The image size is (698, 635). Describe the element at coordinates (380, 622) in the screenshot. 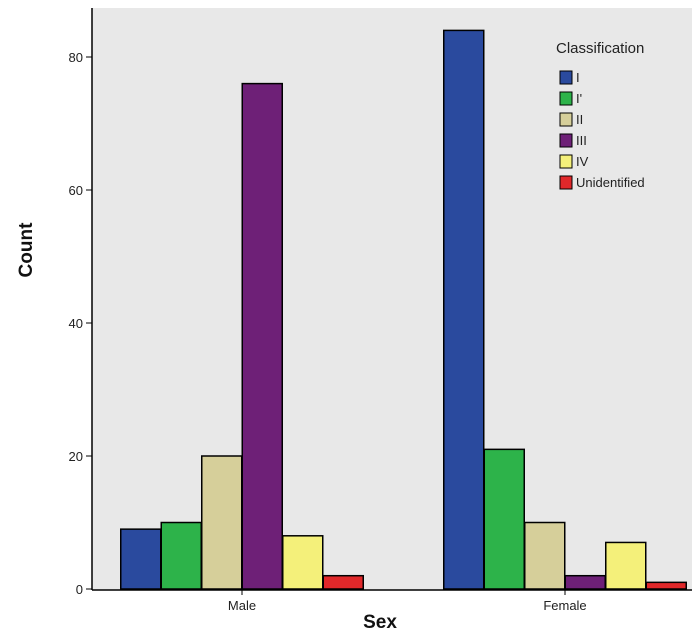

I see `x-axis-title: Sex` at that location.